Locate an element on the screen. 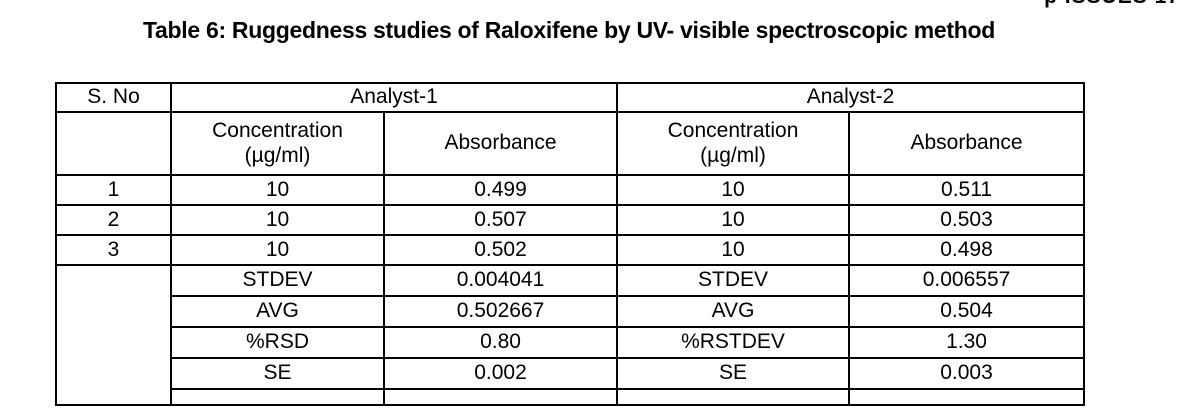 The width and height of the screenshot is (1184, 420). stat-value-2: 0.504 is located at coordinates (967, 311).